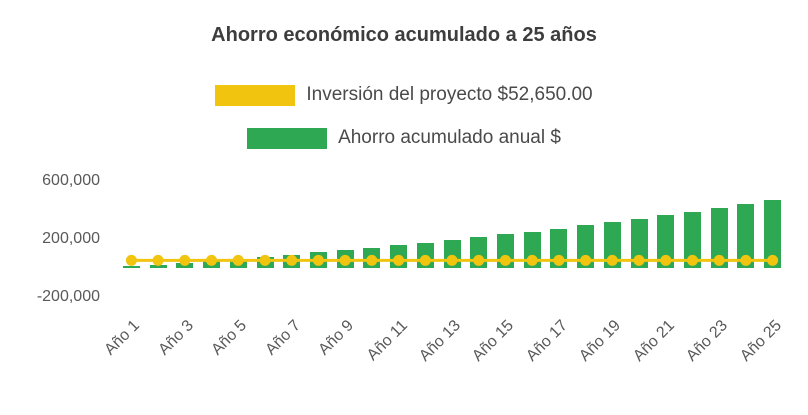  What do you see at coordinates (493, 341) in the screenshot?
I see `x-axis-label: Año 15` at bounding box center [493, 341].